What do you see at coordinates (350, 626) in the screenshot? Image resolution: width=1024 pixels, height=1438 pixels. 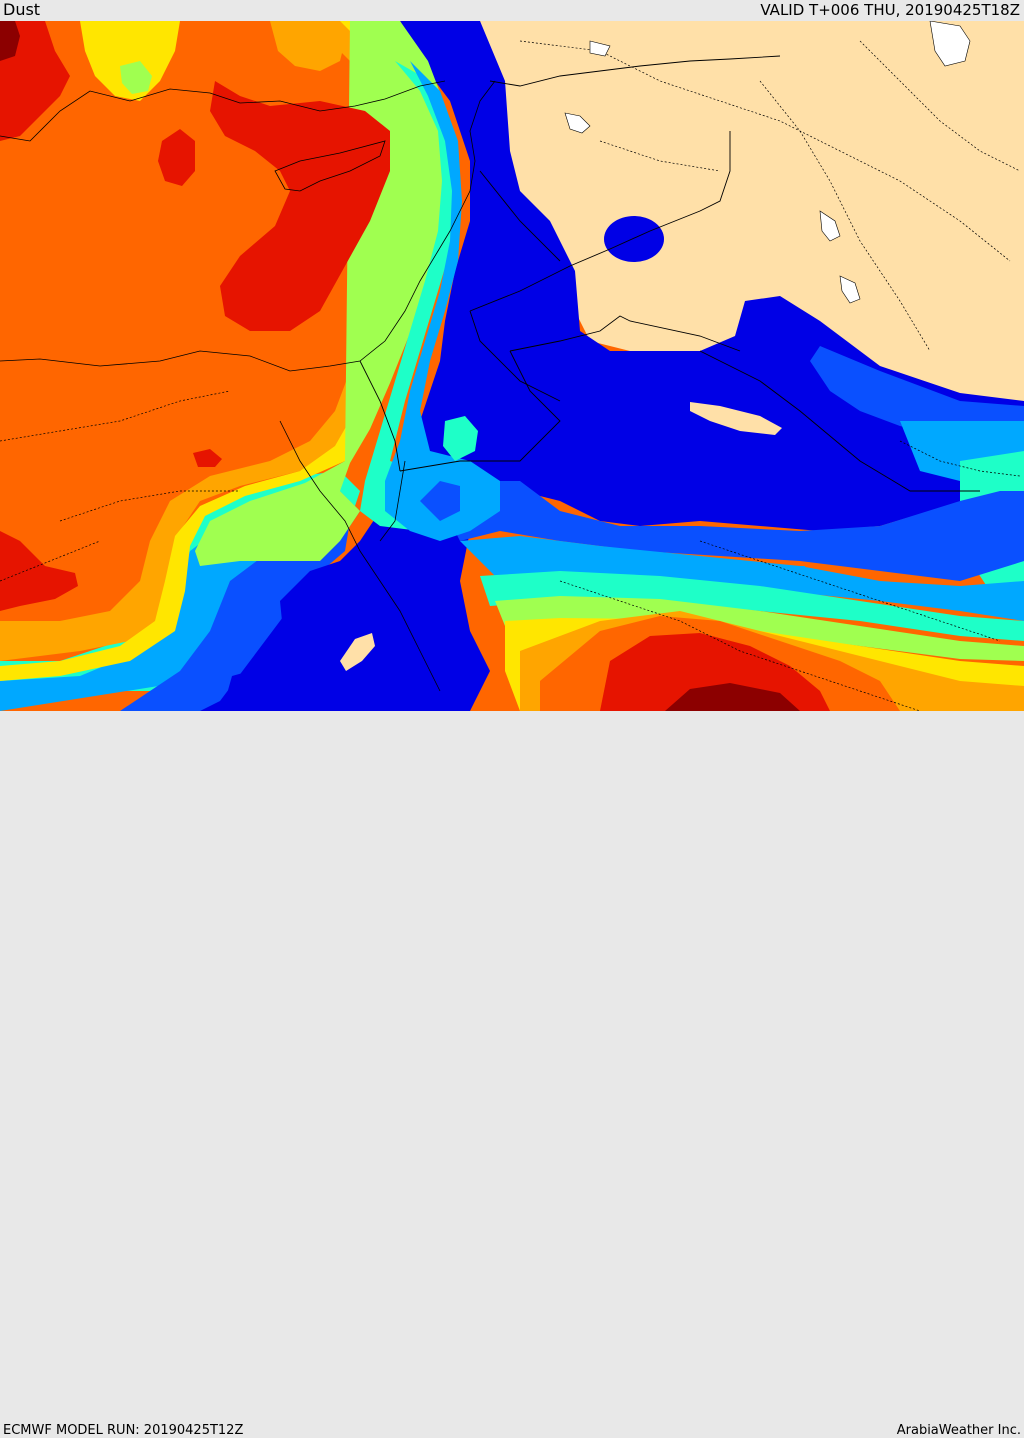 I see `dust-level-1-southwest` at bounding box center [350, 626].